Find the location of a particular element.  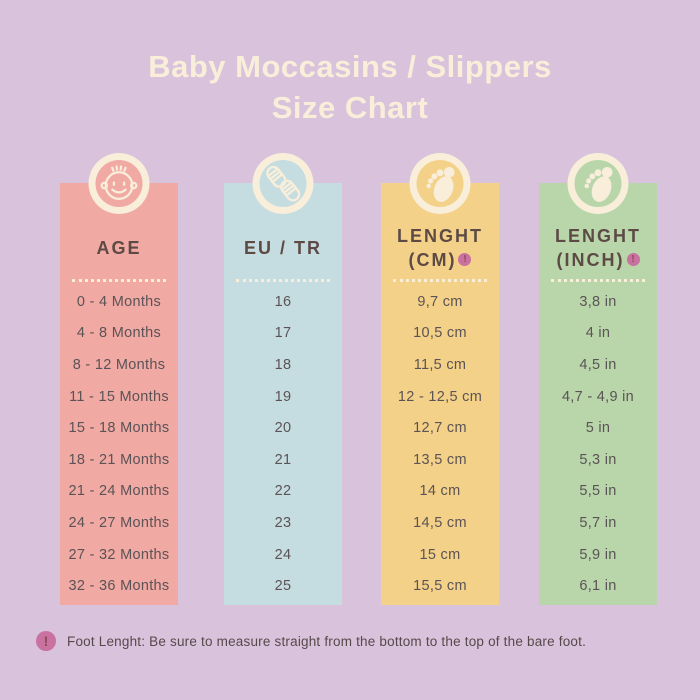

age-column-header: AGE is located at coordinates (119, 248).